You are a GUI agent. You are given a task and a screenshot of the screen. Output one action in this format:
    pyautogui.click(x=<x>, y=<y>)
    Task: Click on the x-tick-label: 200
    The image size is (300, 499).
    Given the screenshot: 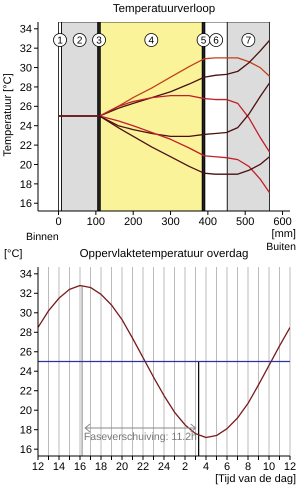 What is the action you would take?
    pyautogui.click(x=133, y=222)
    